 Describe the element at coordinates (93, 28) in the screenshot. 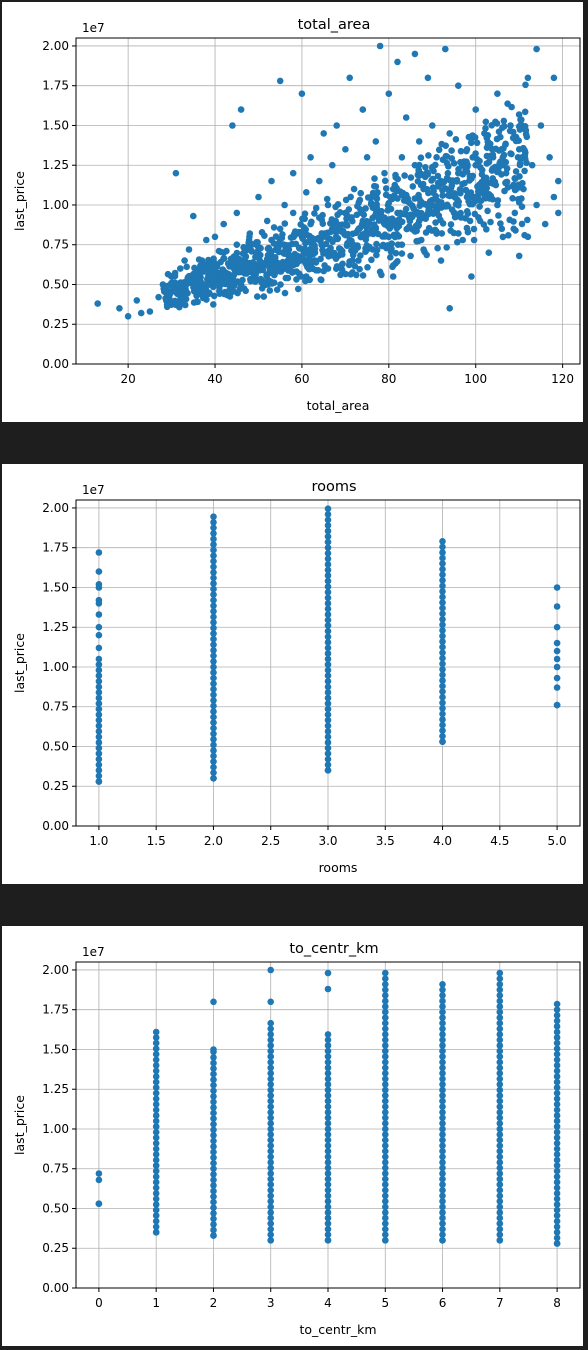

I see `chart-0-y-scale-label: 1e7` at that location.